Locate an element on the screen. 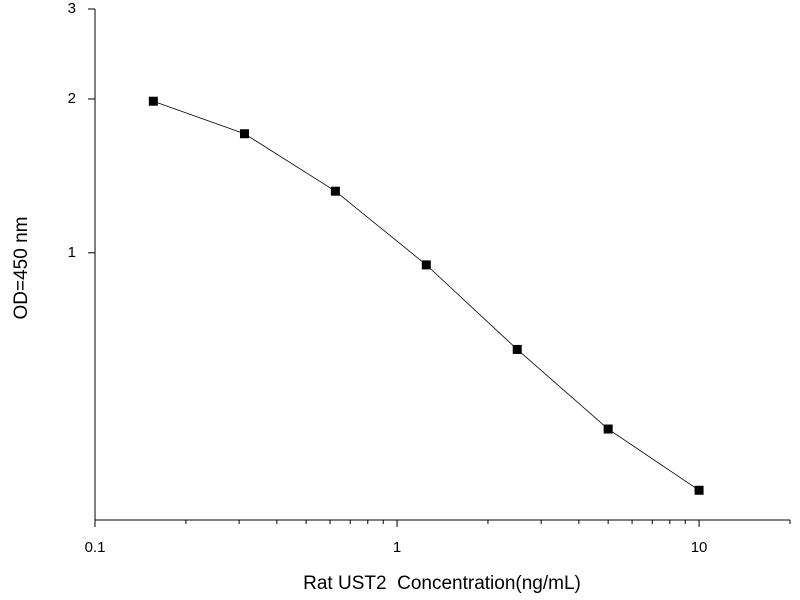 This screenshot has width=800, height=600. y-tick-label: 1 is located at coordinates (72, 252).